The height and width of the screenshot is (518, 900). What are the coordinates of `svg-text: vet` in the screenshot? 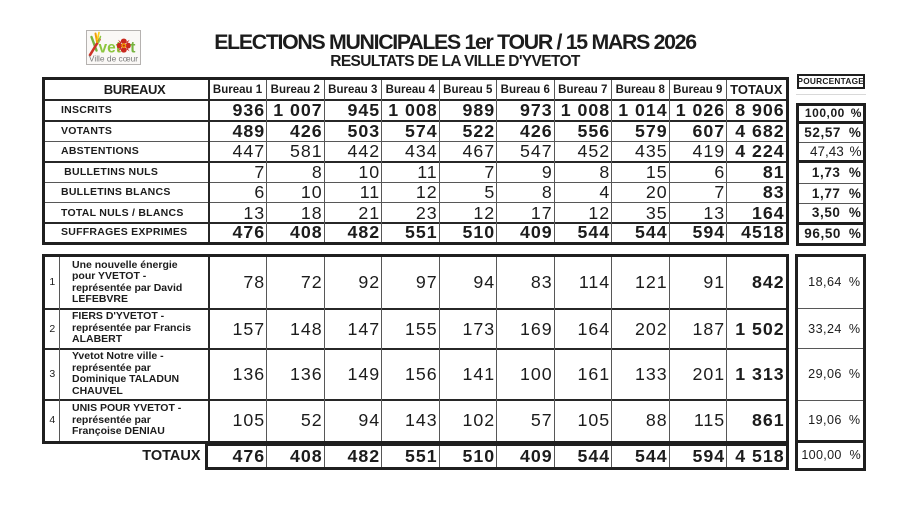 It's located at (110, 48).